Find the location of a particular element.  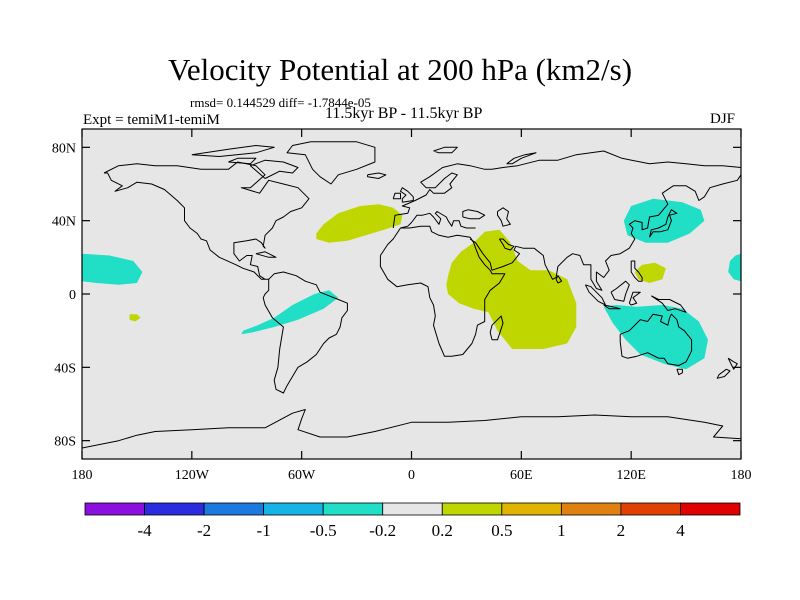

stats-subtitle: rmsd= 0.144529 diff= -1.7844e-05 is located at coordinates (280, 102).